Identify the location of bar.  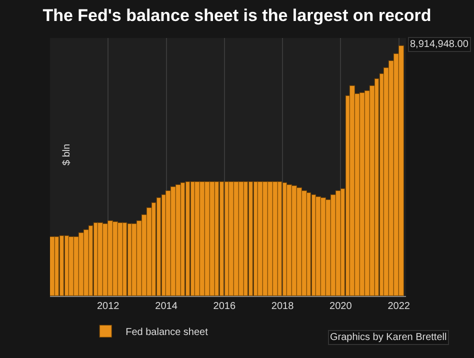
(52, 266).